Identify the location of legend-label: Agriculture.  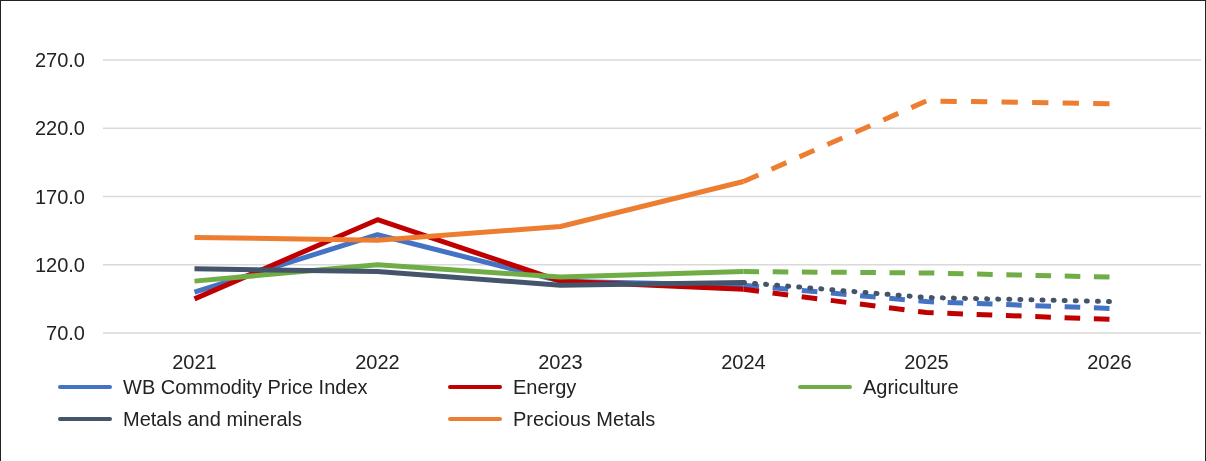
(911, 387).